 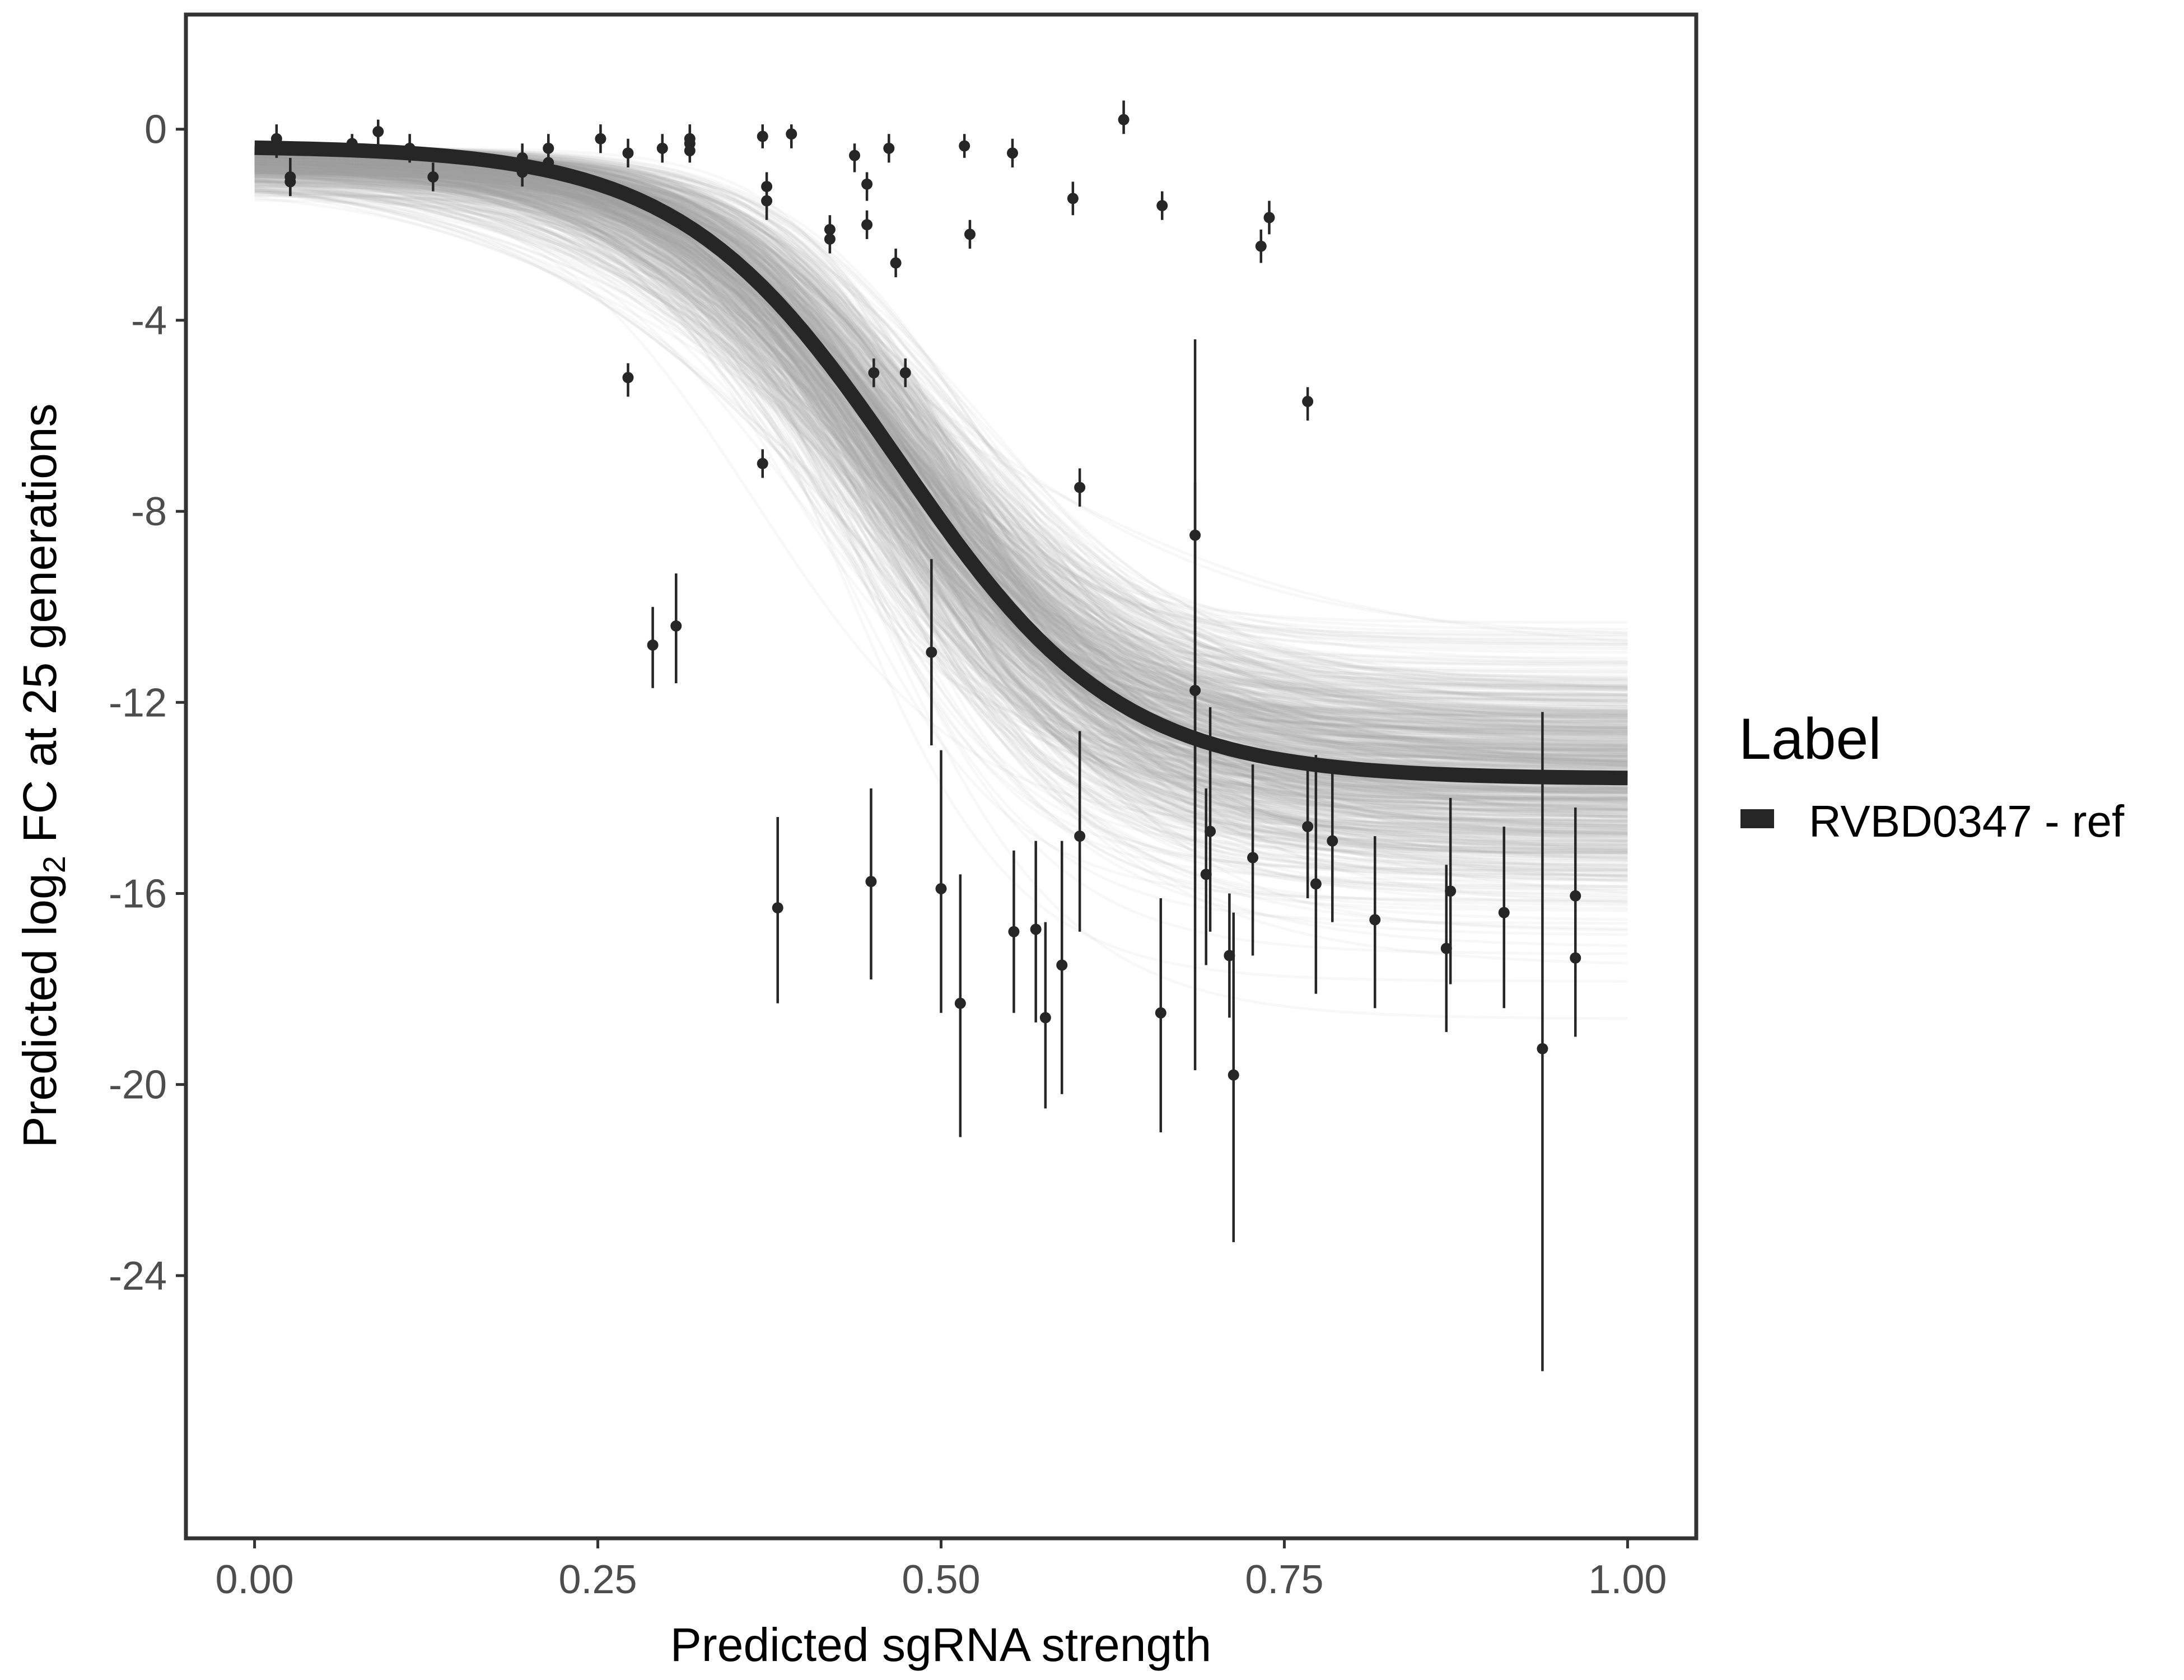 What do you see at coordinates (255, 1580) in the screenshot?
I see `x-tick-label: 0.00` at bounding box center [255, 1580].